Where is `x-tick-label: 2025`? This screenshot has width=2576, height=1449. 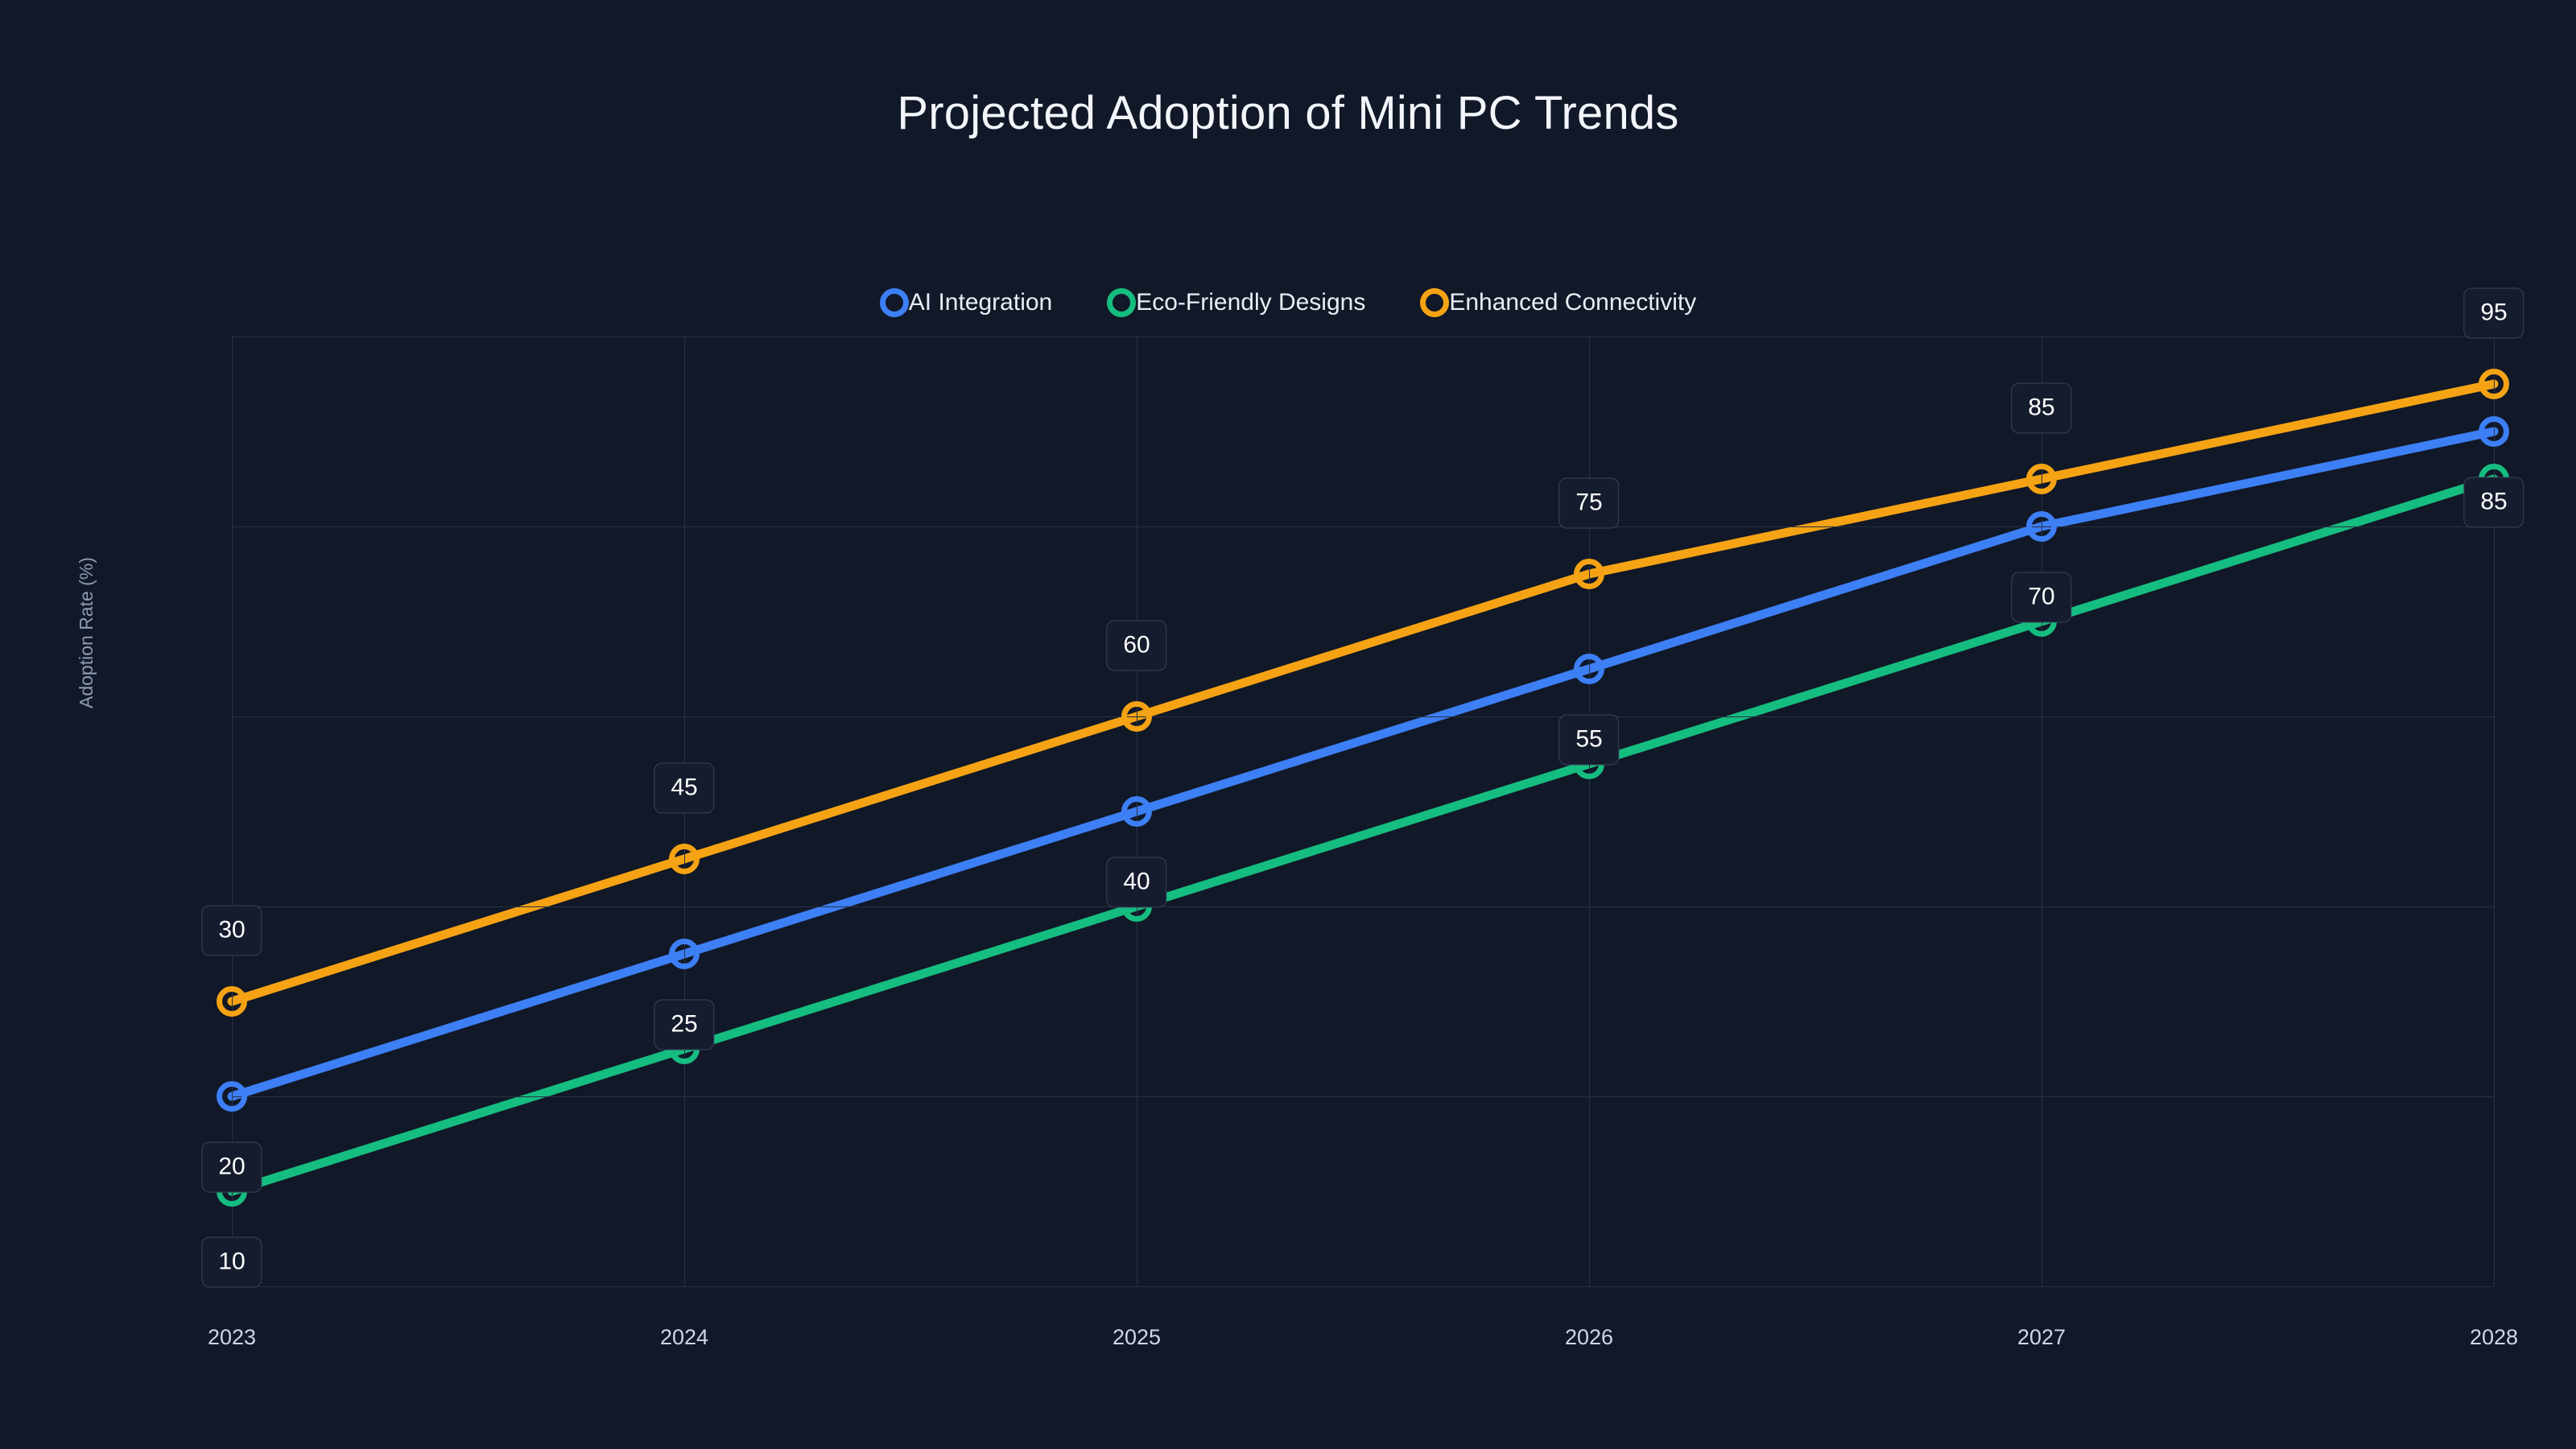 x-tick-label: 2025 is located at coordinates (1137, 1337).